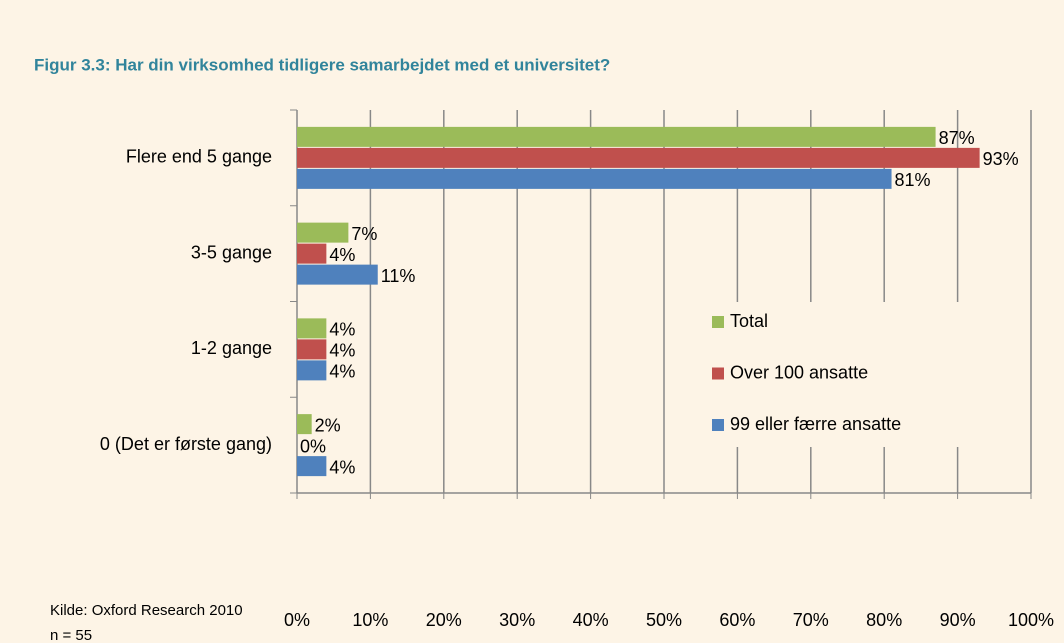  I want to click on x-tick-label: 80%, so click(884, 620).